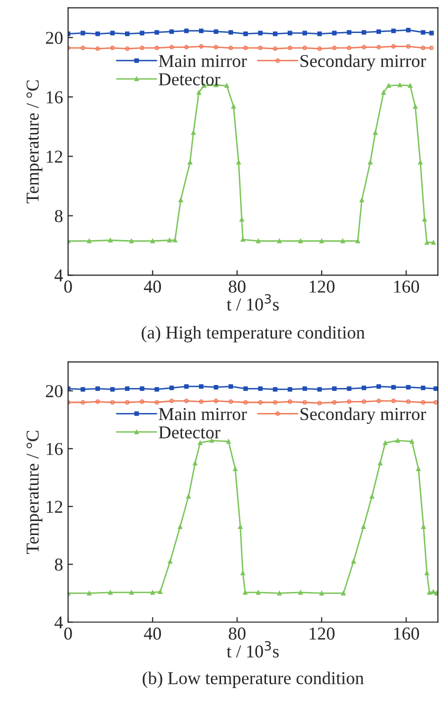 Image resolution: width=445 pixels, height=711 pixels. What do you see at coordinates (237, 286) in the screenshot?
I see `x-tick-label: 80` at bounding box center [237, 286].